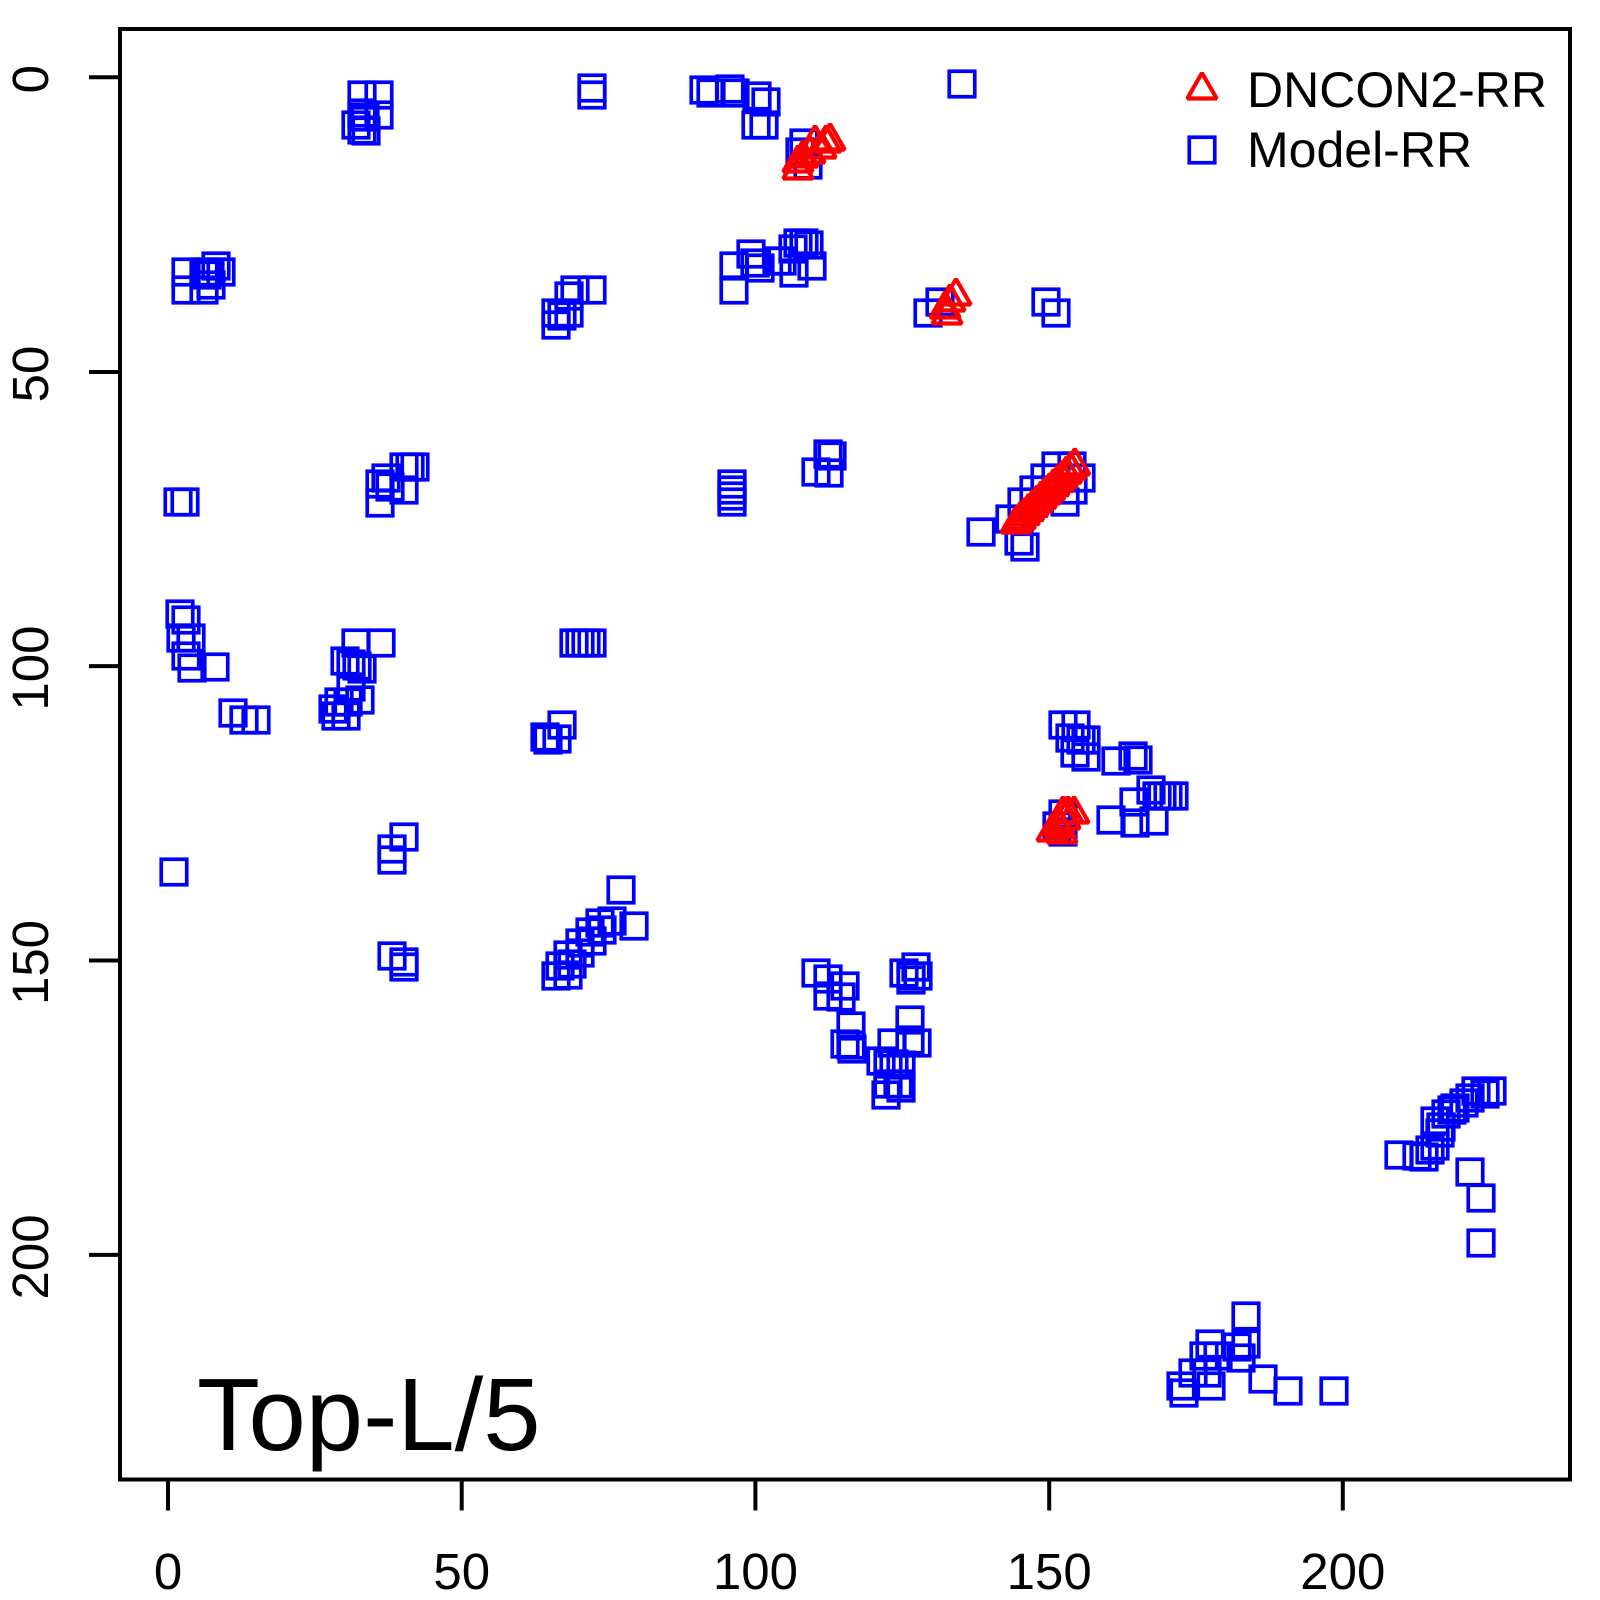 This screenshot has height=1600, width=1600. What do you see at coordinates (1397, 90) in the screenshot?
I see `svg-text: DNCON2-RR` at bounding box center [1397, 90].